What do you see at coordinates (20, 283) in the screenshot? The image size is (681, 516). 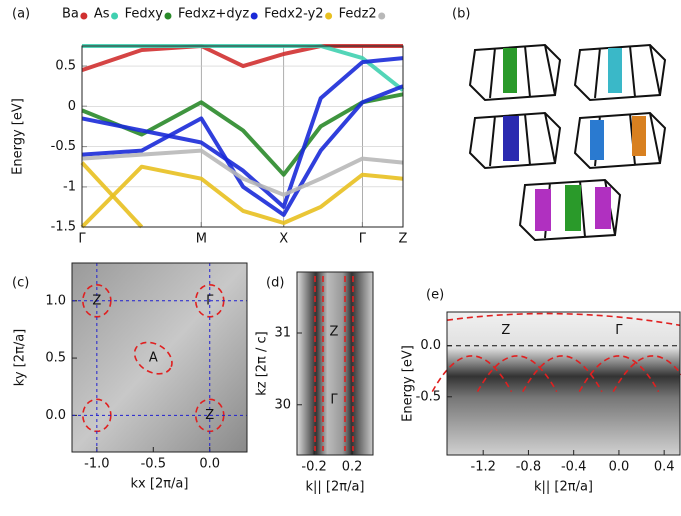 I see `panel-label: (c)` at bounding box center [20, 283].